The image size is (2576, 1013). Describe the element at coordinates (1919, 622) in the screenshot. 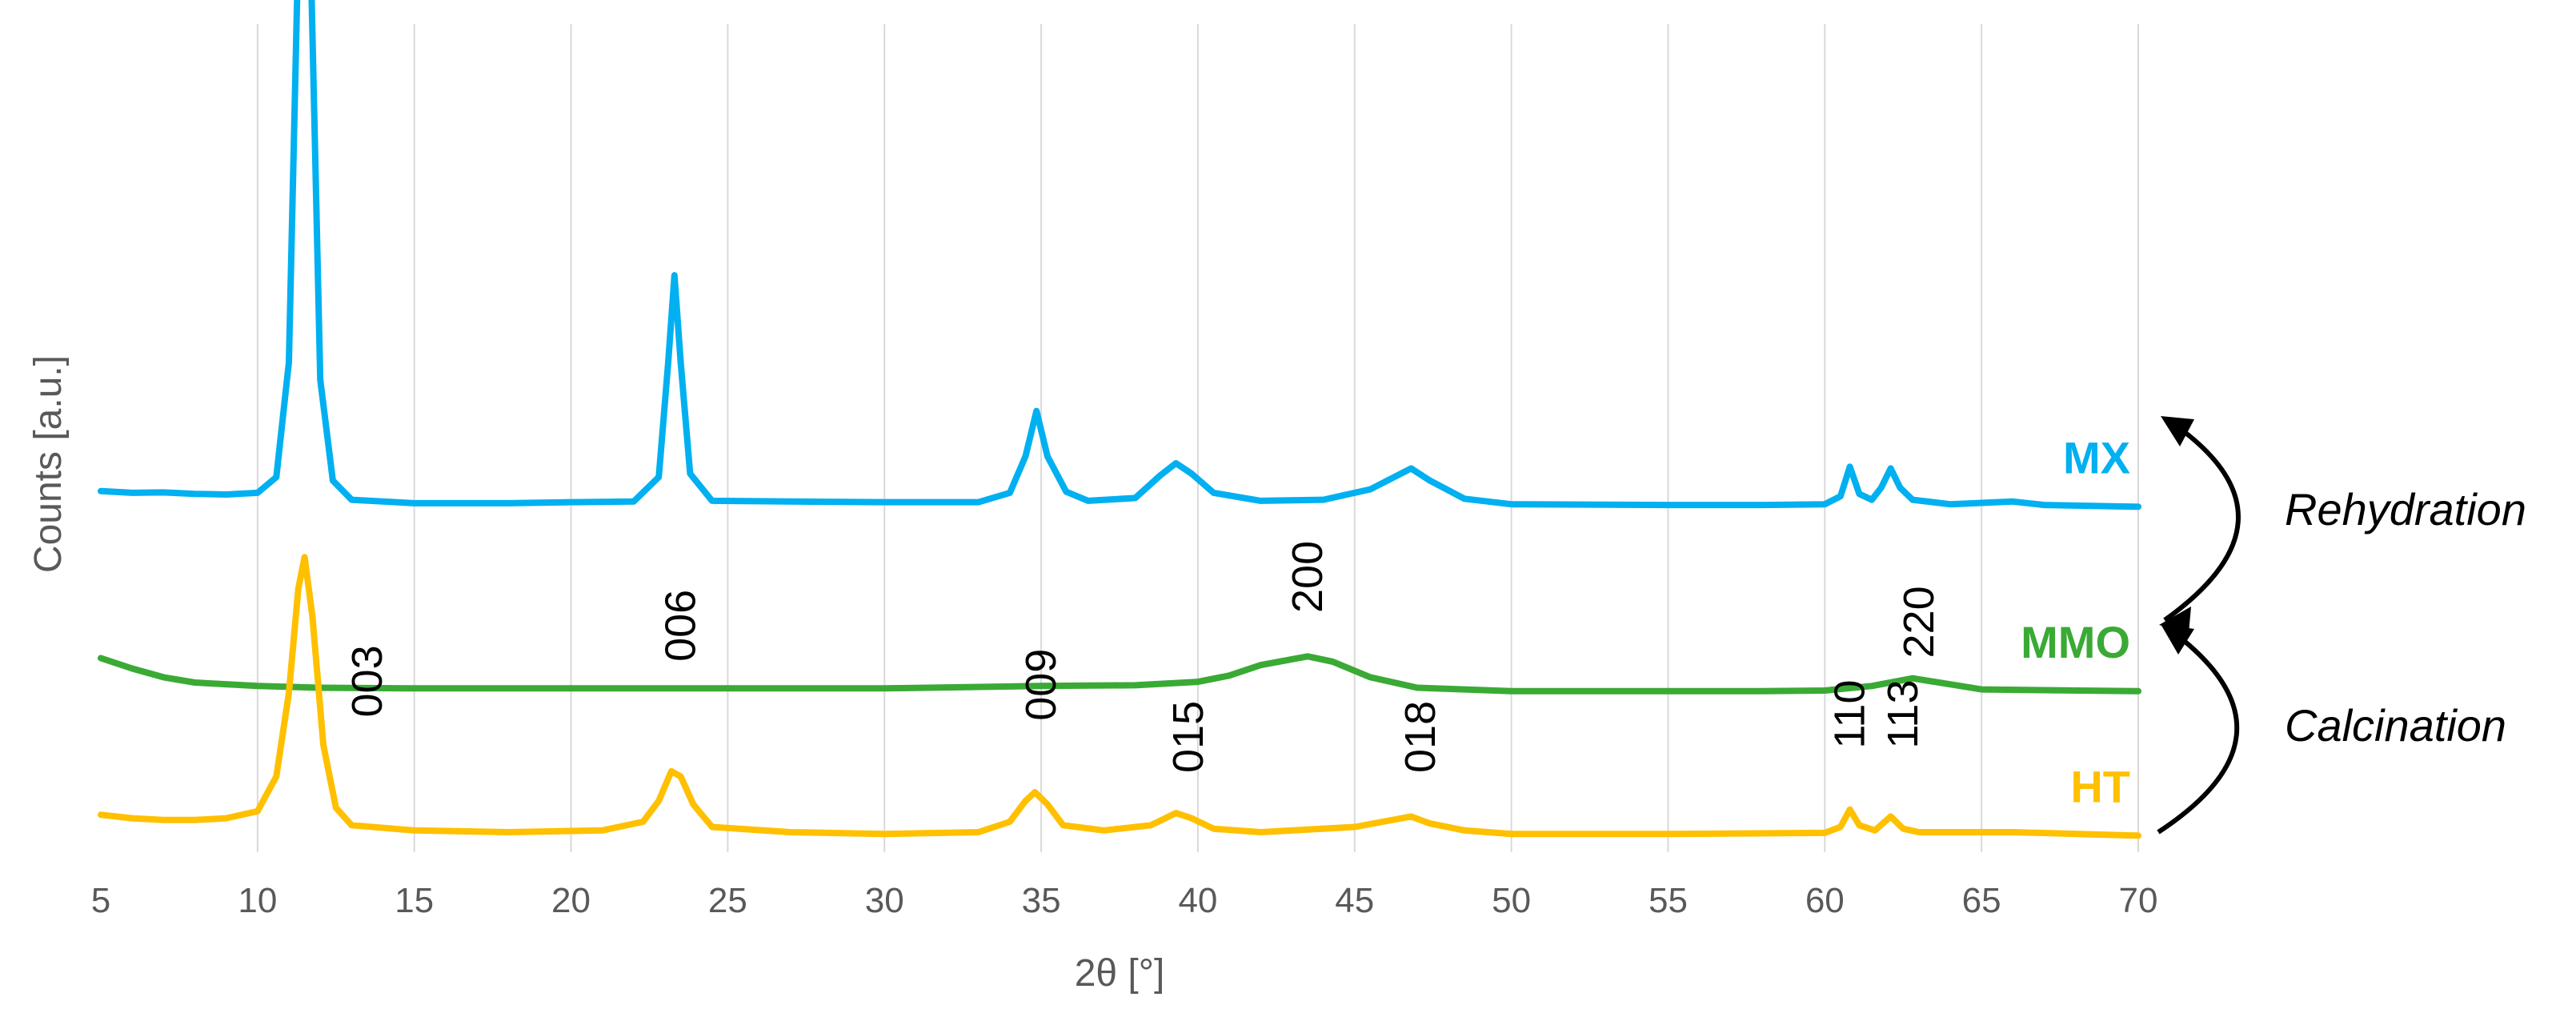

I see `peak-label: 220` at that location.